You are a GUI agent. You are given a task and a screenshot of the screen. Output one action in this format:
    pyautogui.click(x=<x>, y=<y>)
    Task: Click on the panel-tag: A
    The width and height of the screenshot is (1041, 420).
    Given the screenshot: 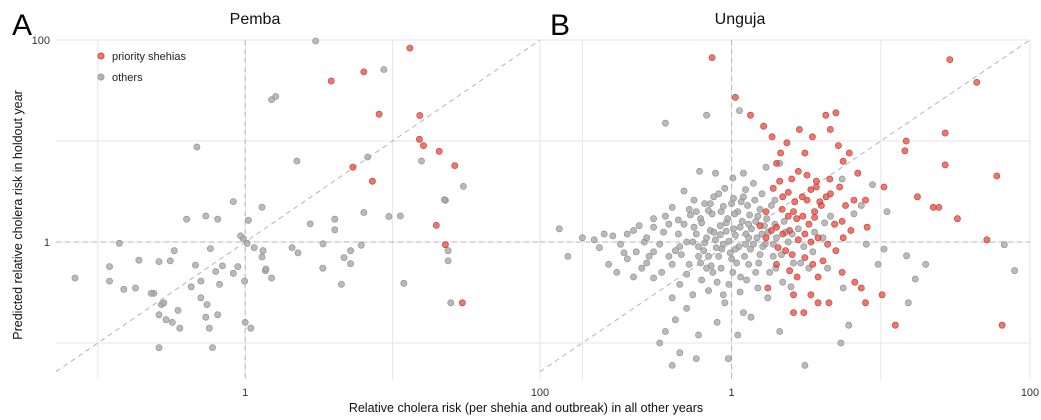 What is the action you would take?
    pyautogui.click(x=22, y=25)
    